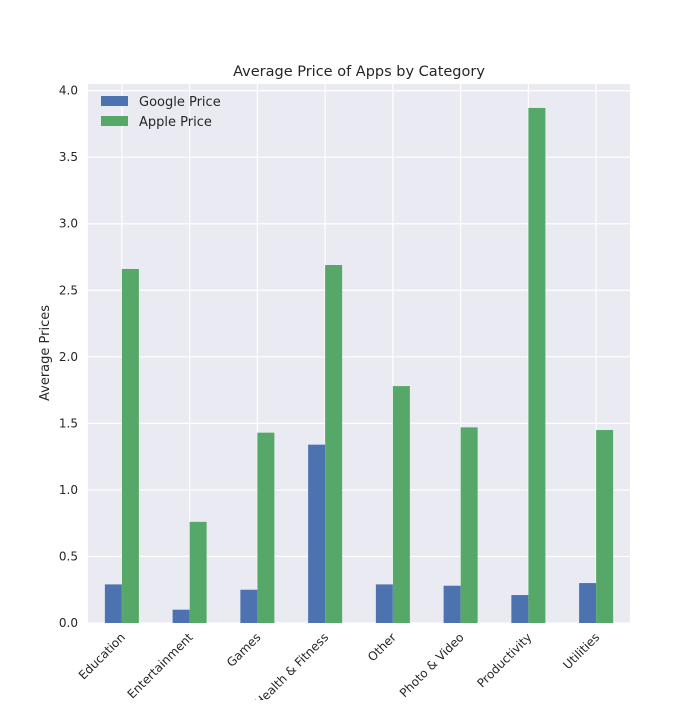  I want to click on x-tick-label: Productivity, so click(504, 660).